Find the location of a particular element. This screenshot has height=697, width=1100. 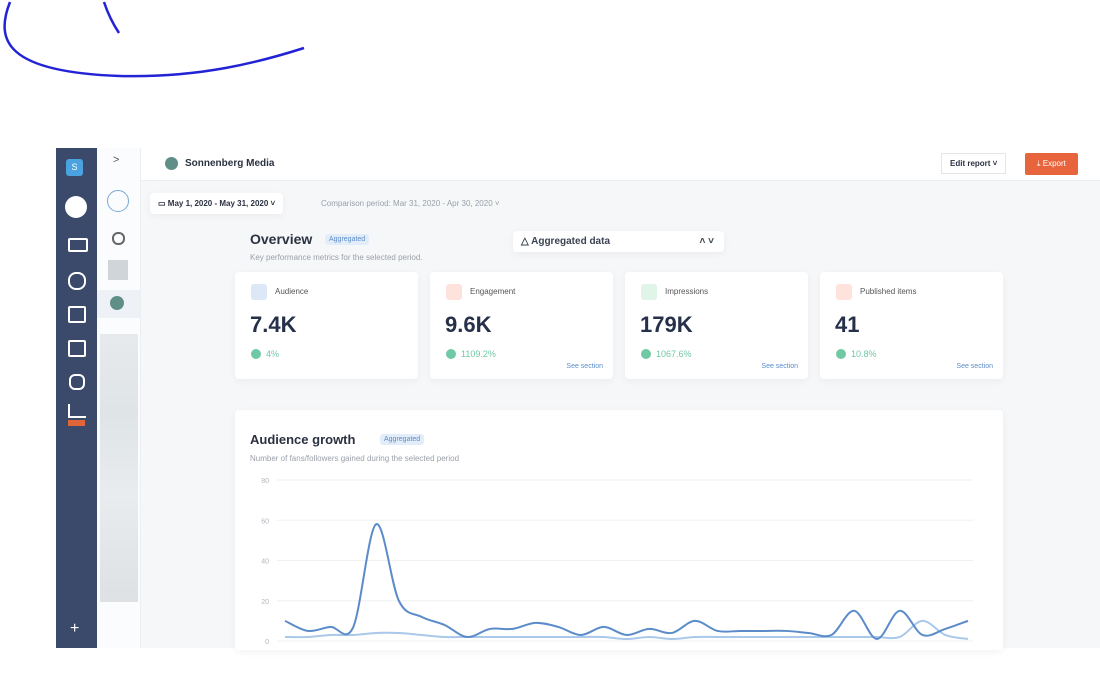

metric-label: Engagement is located at coordinates (493, 291).